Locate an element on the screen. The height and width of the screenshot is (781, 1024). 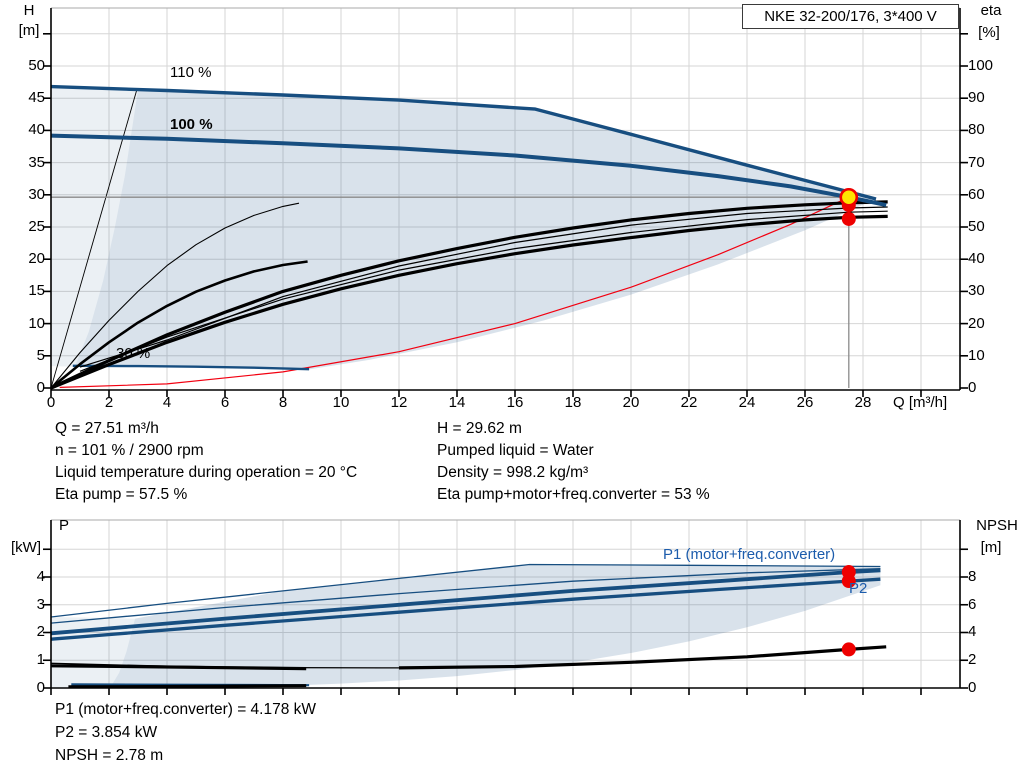
info-p2: P2 = 3.854 kW is located at coordinates (106, 732).